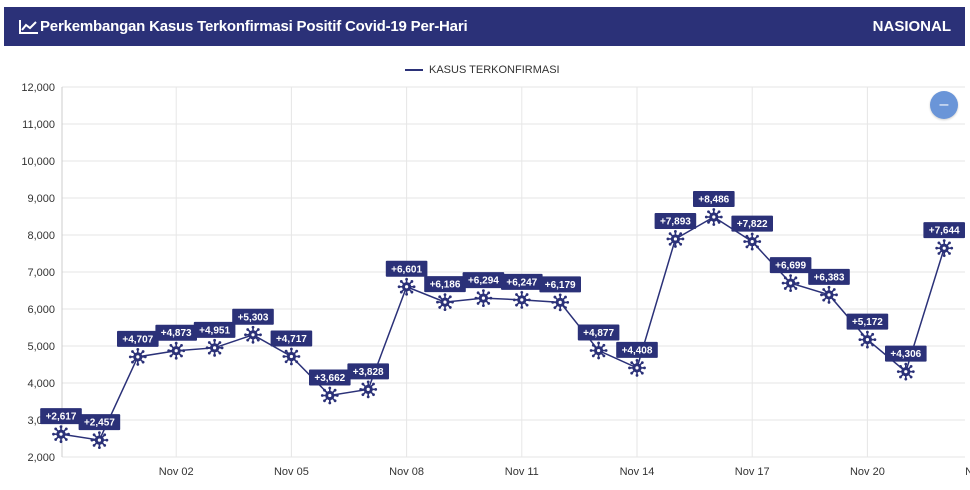 The image size is (970, 490). I want to click on y-tick-label: 6,000, so click(41, 310).